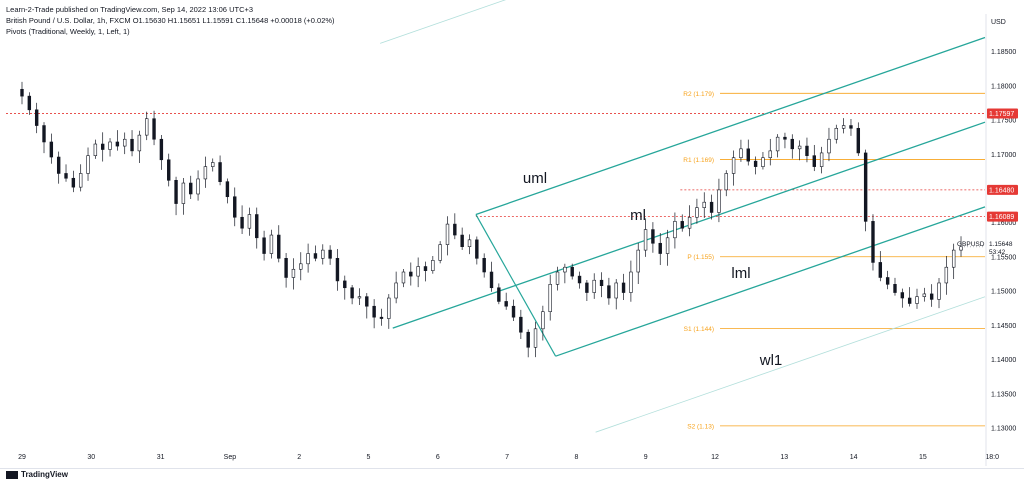  What do you see at coordinates (770, 281) in the screenshot?
I see `lower-median-line` at bounding box center [770, 281].